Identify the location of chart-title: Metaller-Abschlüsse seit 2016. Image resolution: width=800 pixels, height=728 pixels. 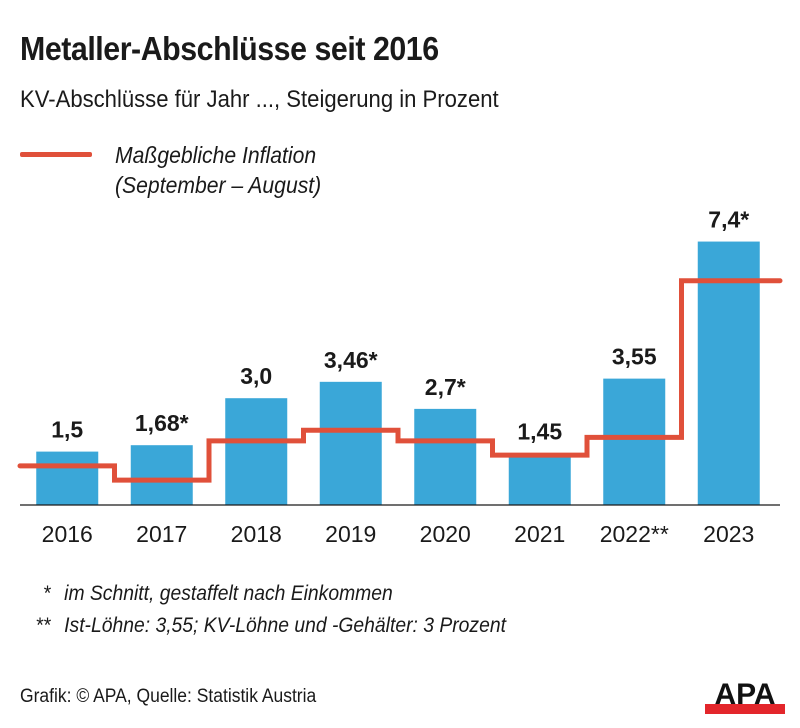
(229, 48).